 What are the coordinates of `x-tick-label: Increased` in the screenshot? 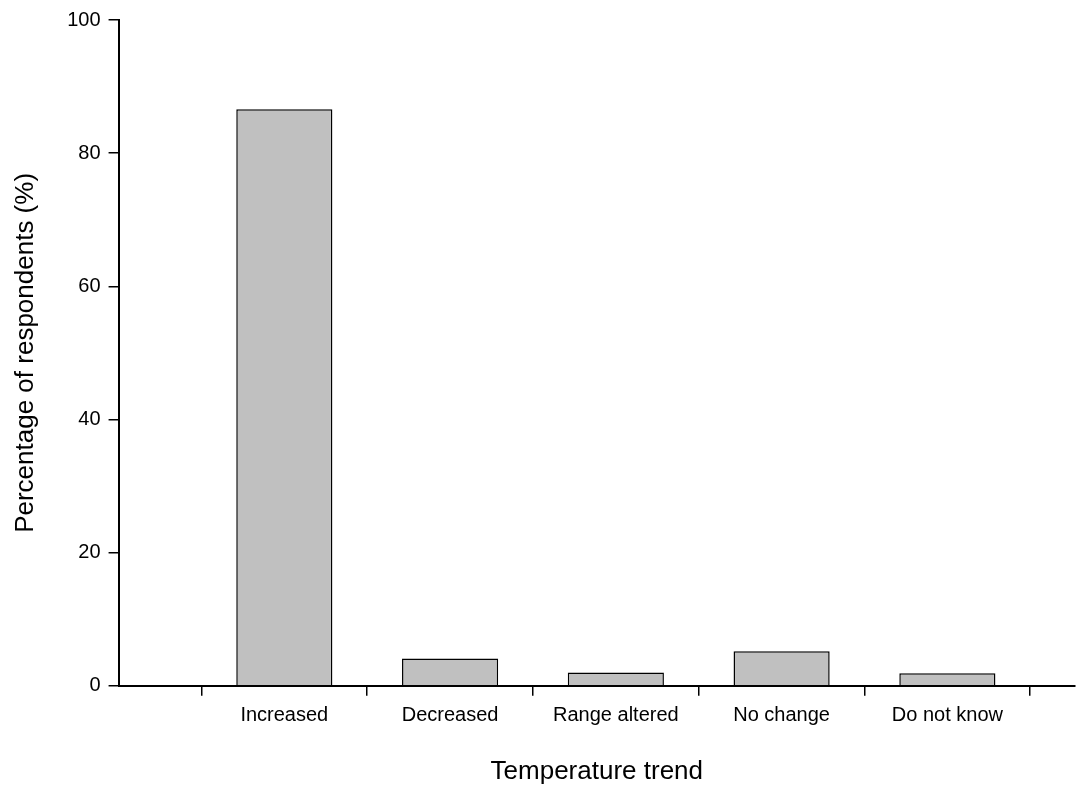 It's located at (284, 714).